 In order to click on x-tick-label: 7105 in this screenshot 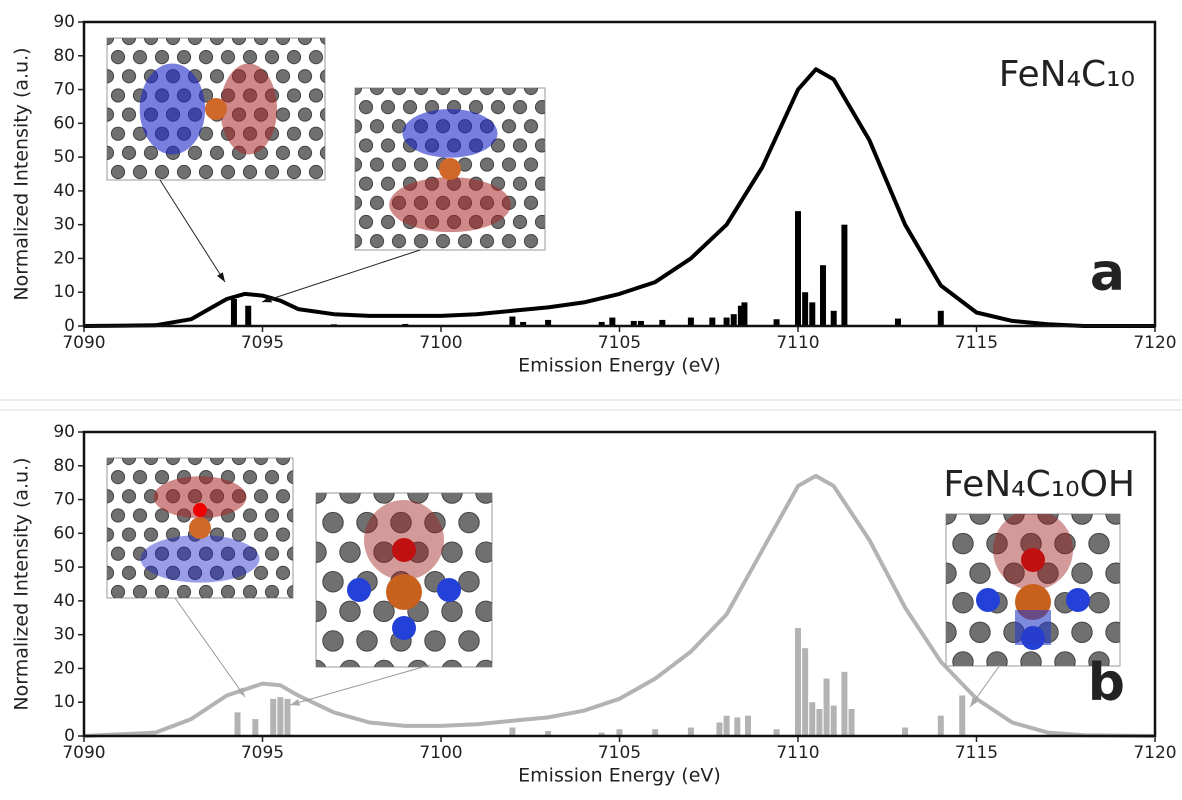, I will do `click(619, 343)`.